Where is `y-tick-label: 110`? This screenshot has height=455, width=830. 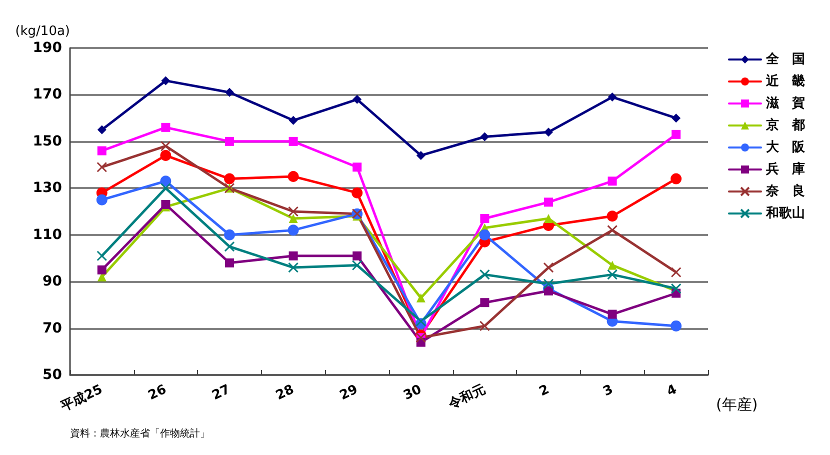 y-tick-label: 110 is located at coordinates (47, 234).